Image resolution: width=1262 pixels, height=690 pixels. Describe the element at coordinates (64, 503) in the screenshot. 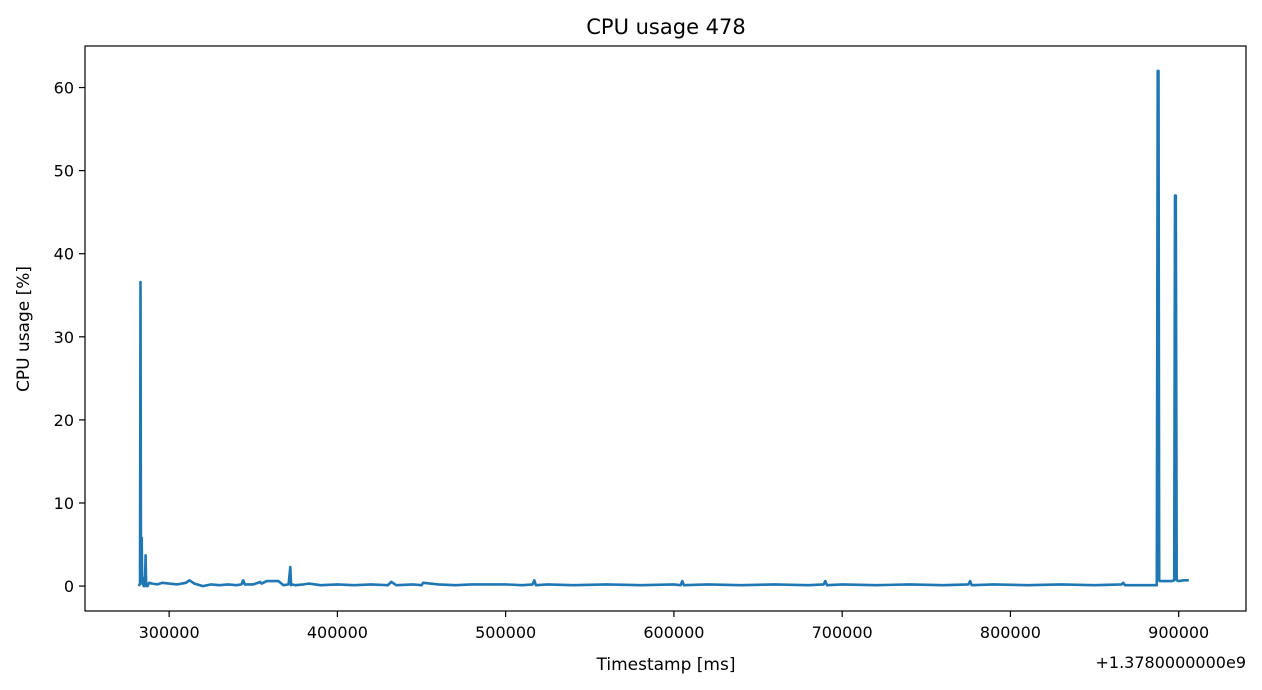

I see `y-tick-label: 10` at that location.